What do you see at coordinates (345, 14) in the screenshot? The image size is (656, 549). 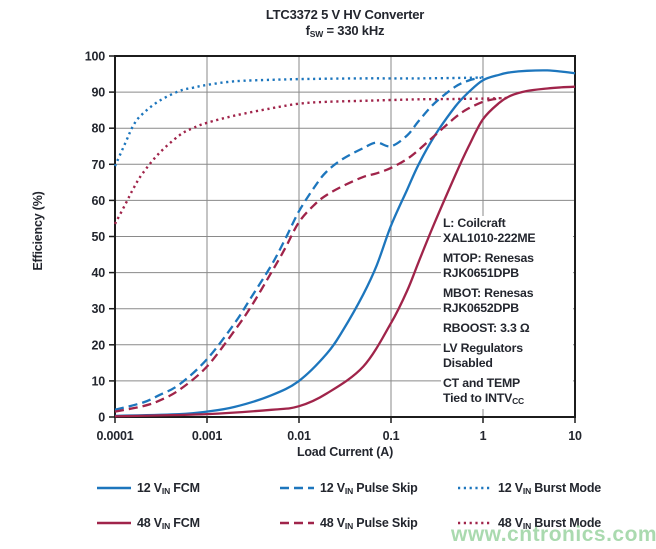 I see `chart-title-line1: LTC3372 5 V HV Converter` at bounding box center [345, 14].